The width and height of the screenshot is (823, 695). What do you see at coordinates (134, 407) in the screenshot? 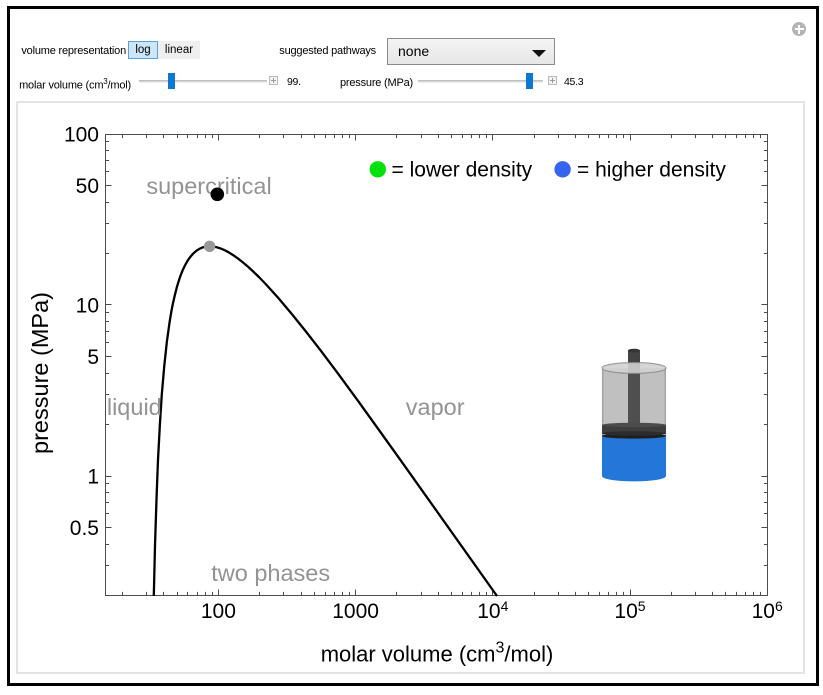
I see `svg-text: liquid` at bounding box center [134, 407].